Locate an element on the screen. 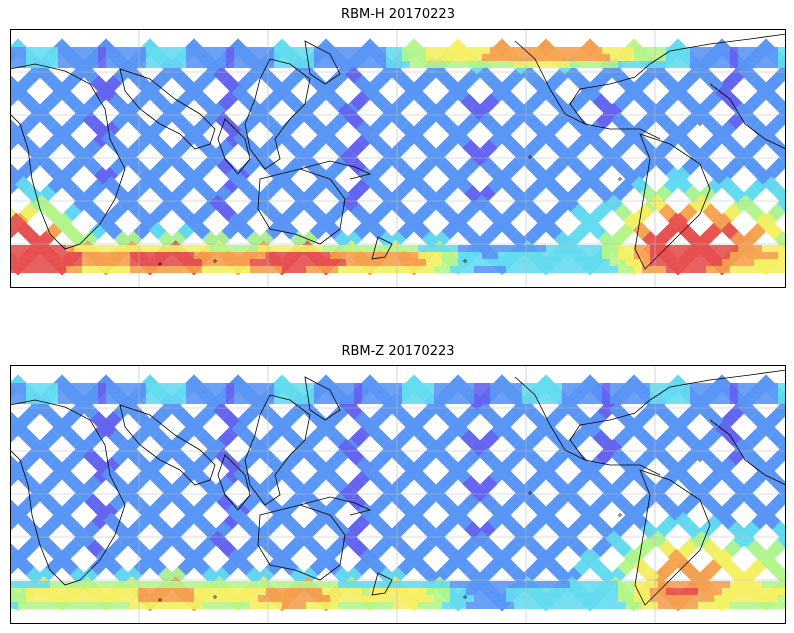  coastline-path is located at coordinates (672, 201).